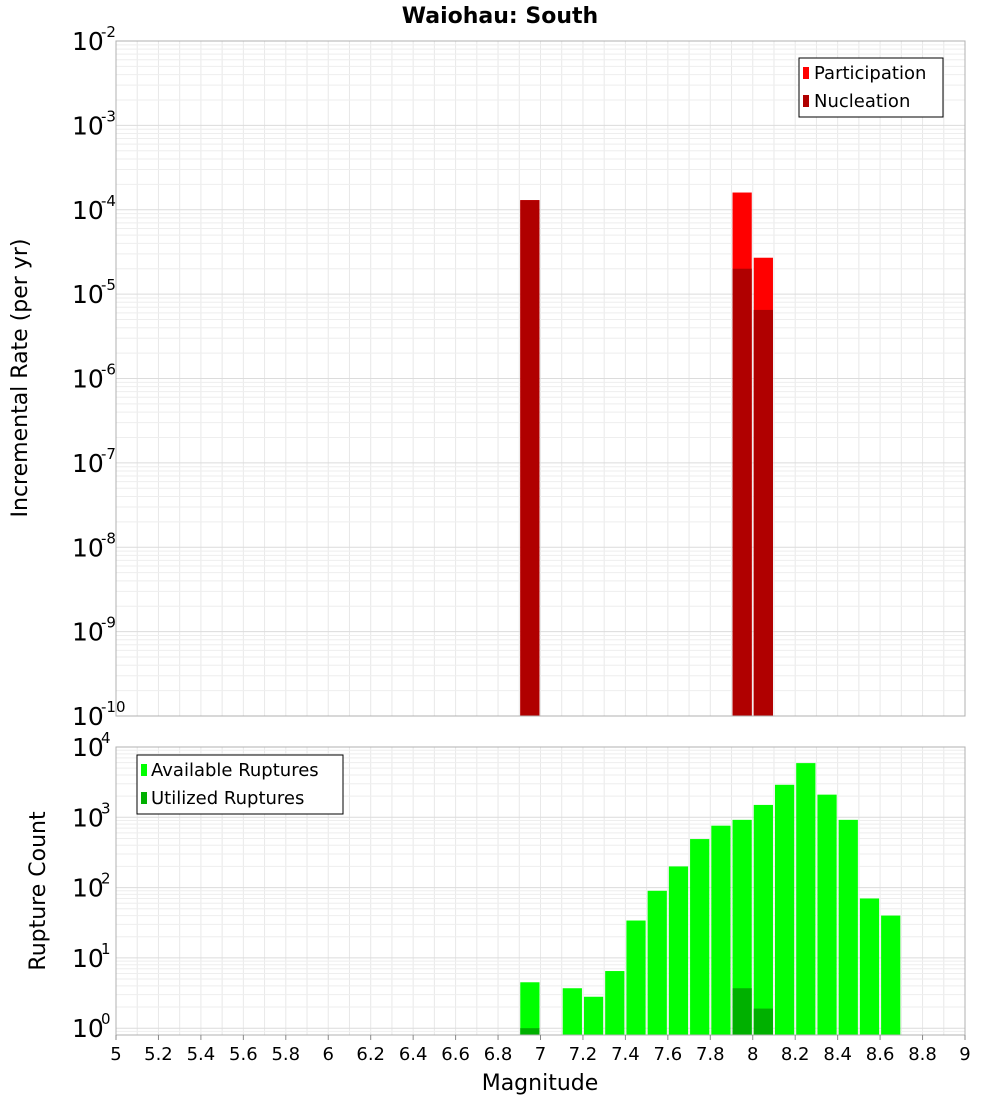  I want to click on x-tick-label: 7.4, so click(625, 1054).